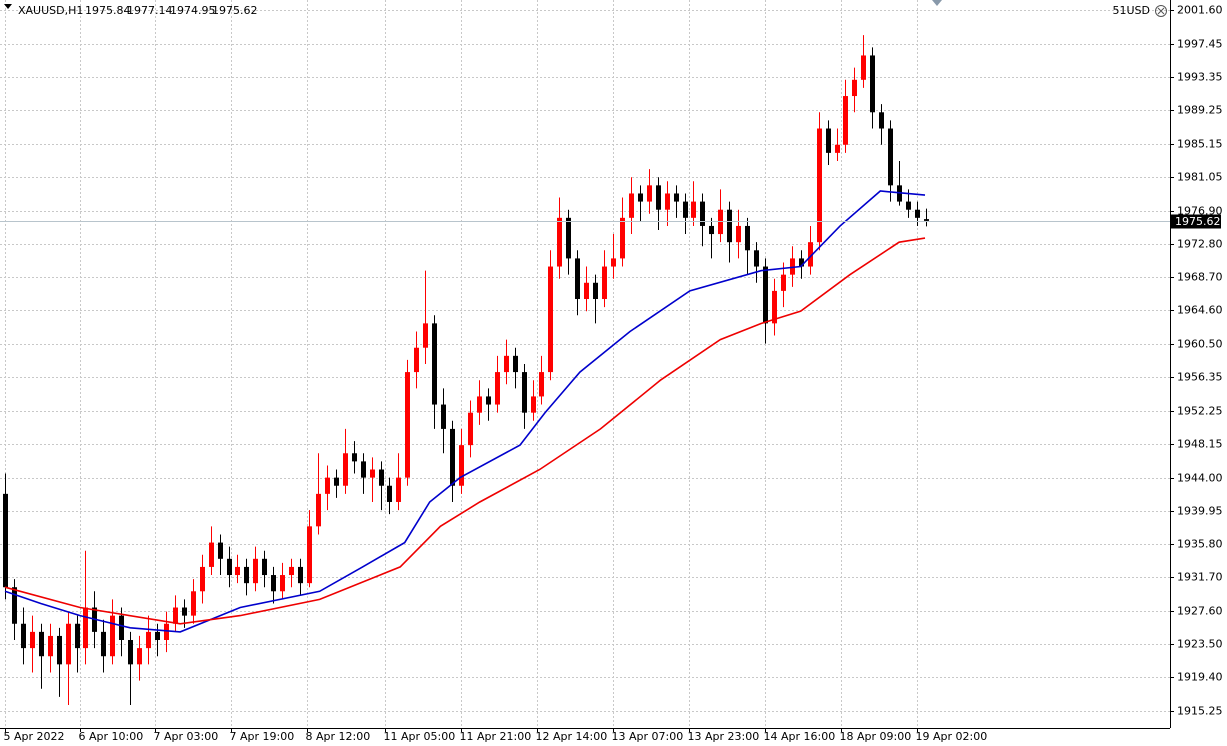 The height and width of the screenshot is (746, 1227). Describe the element at coordinates (262, 736) in the screenshot. I see `x-tick-label: 7 Apr 19:00` at that location.